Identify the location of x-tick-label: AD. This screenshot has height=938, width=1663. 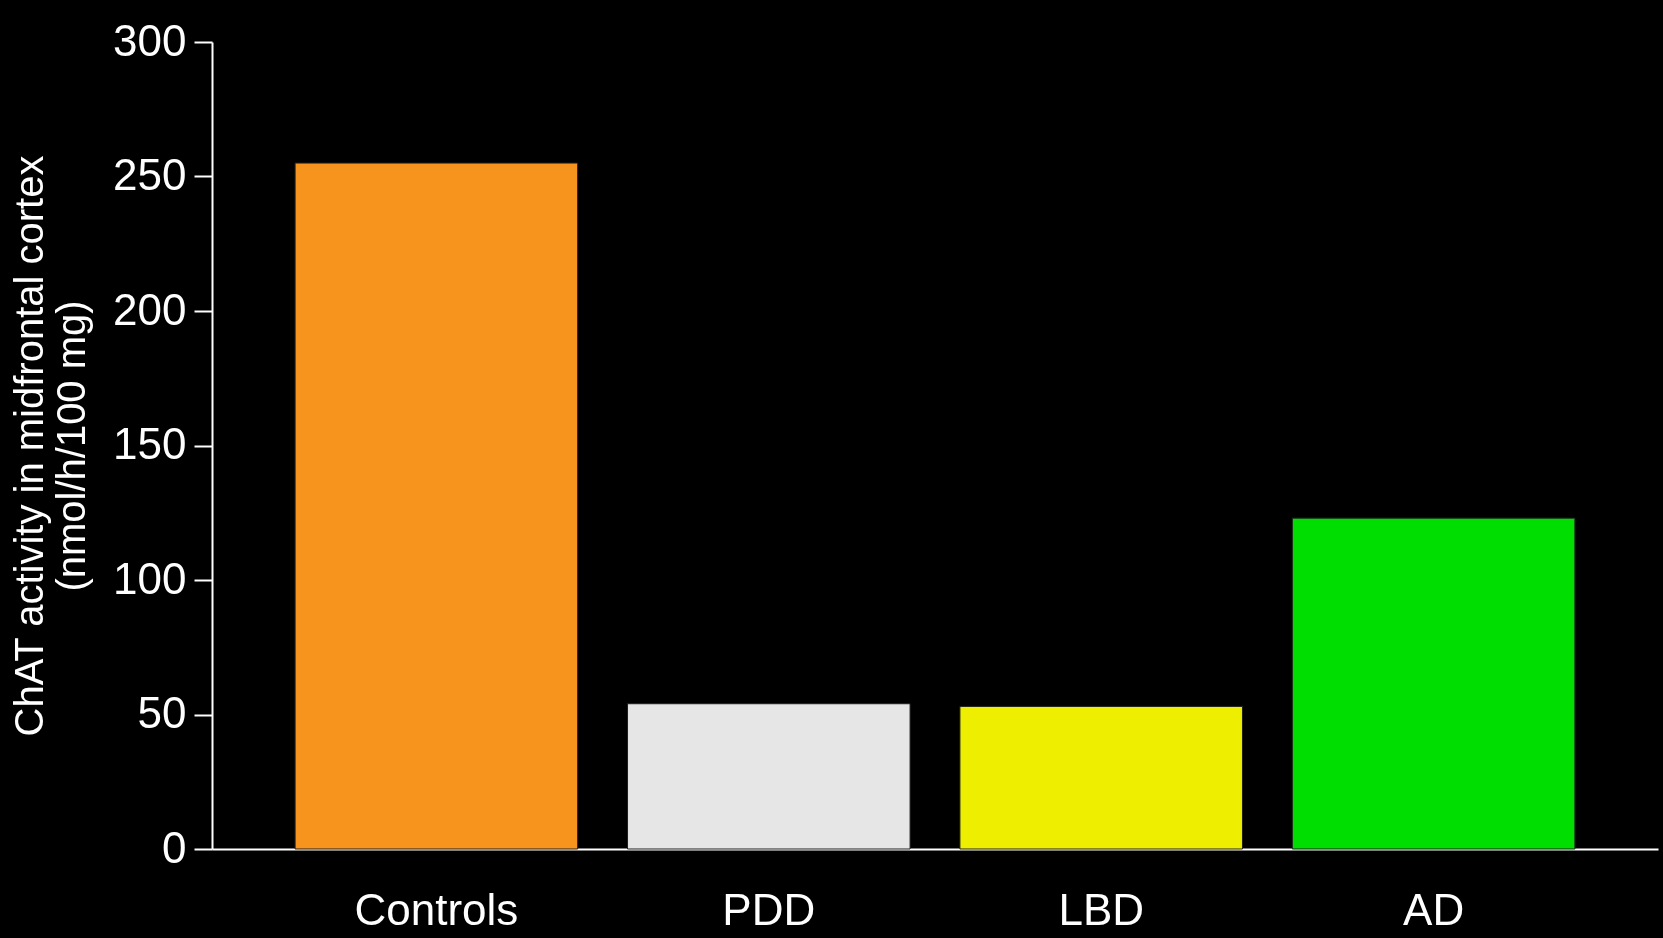
(1434, 909).